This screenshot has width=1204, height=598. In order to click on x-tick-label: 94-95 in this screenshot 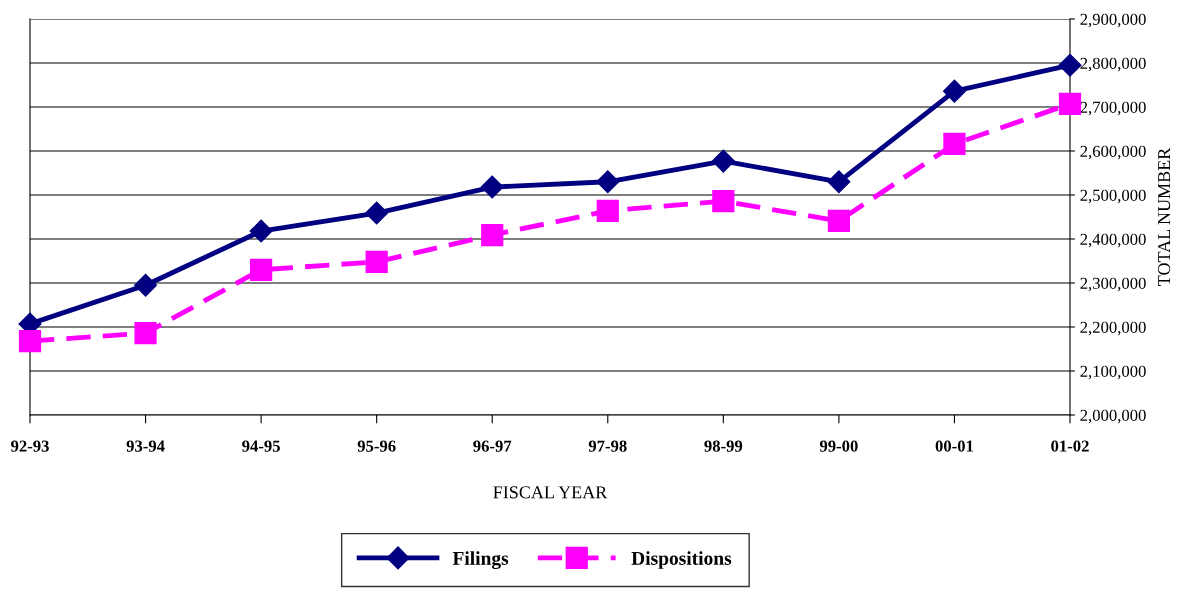, I will do `click(261, 446)`.